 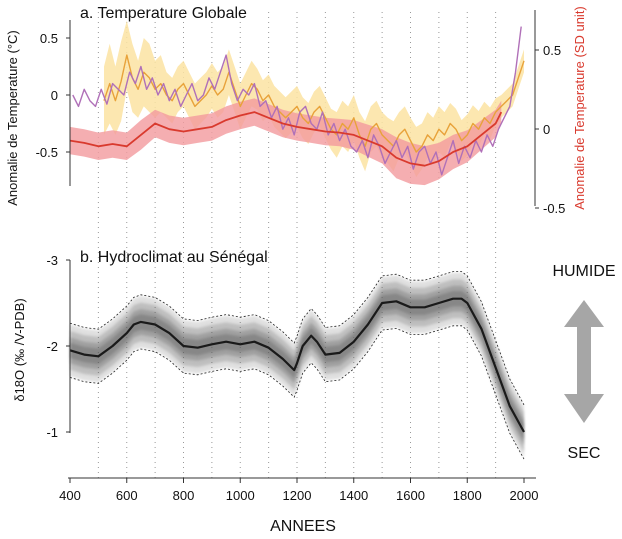 I want to click on panel-b-y-ticks: -3 -2 -1, so click(x=58, y=346).